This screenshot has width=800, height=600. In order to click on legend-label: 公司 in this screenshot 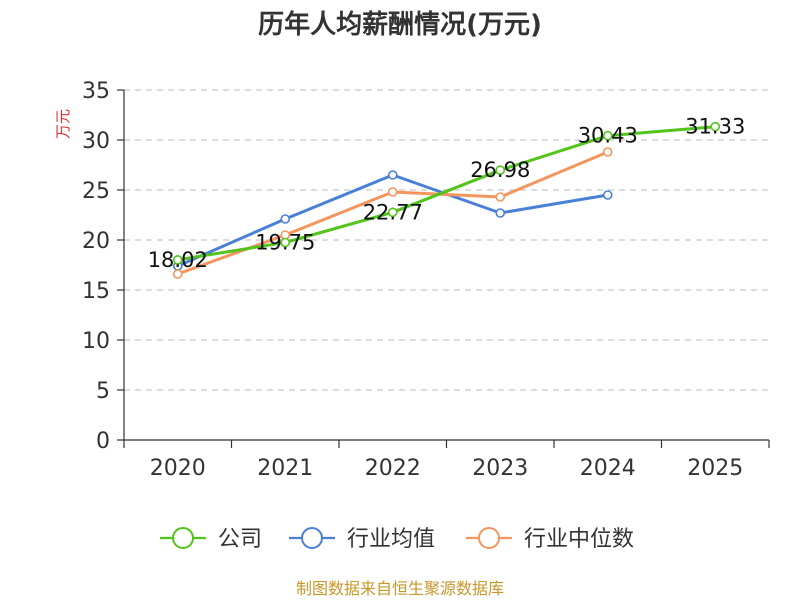, I will do `click(240, 539)`.